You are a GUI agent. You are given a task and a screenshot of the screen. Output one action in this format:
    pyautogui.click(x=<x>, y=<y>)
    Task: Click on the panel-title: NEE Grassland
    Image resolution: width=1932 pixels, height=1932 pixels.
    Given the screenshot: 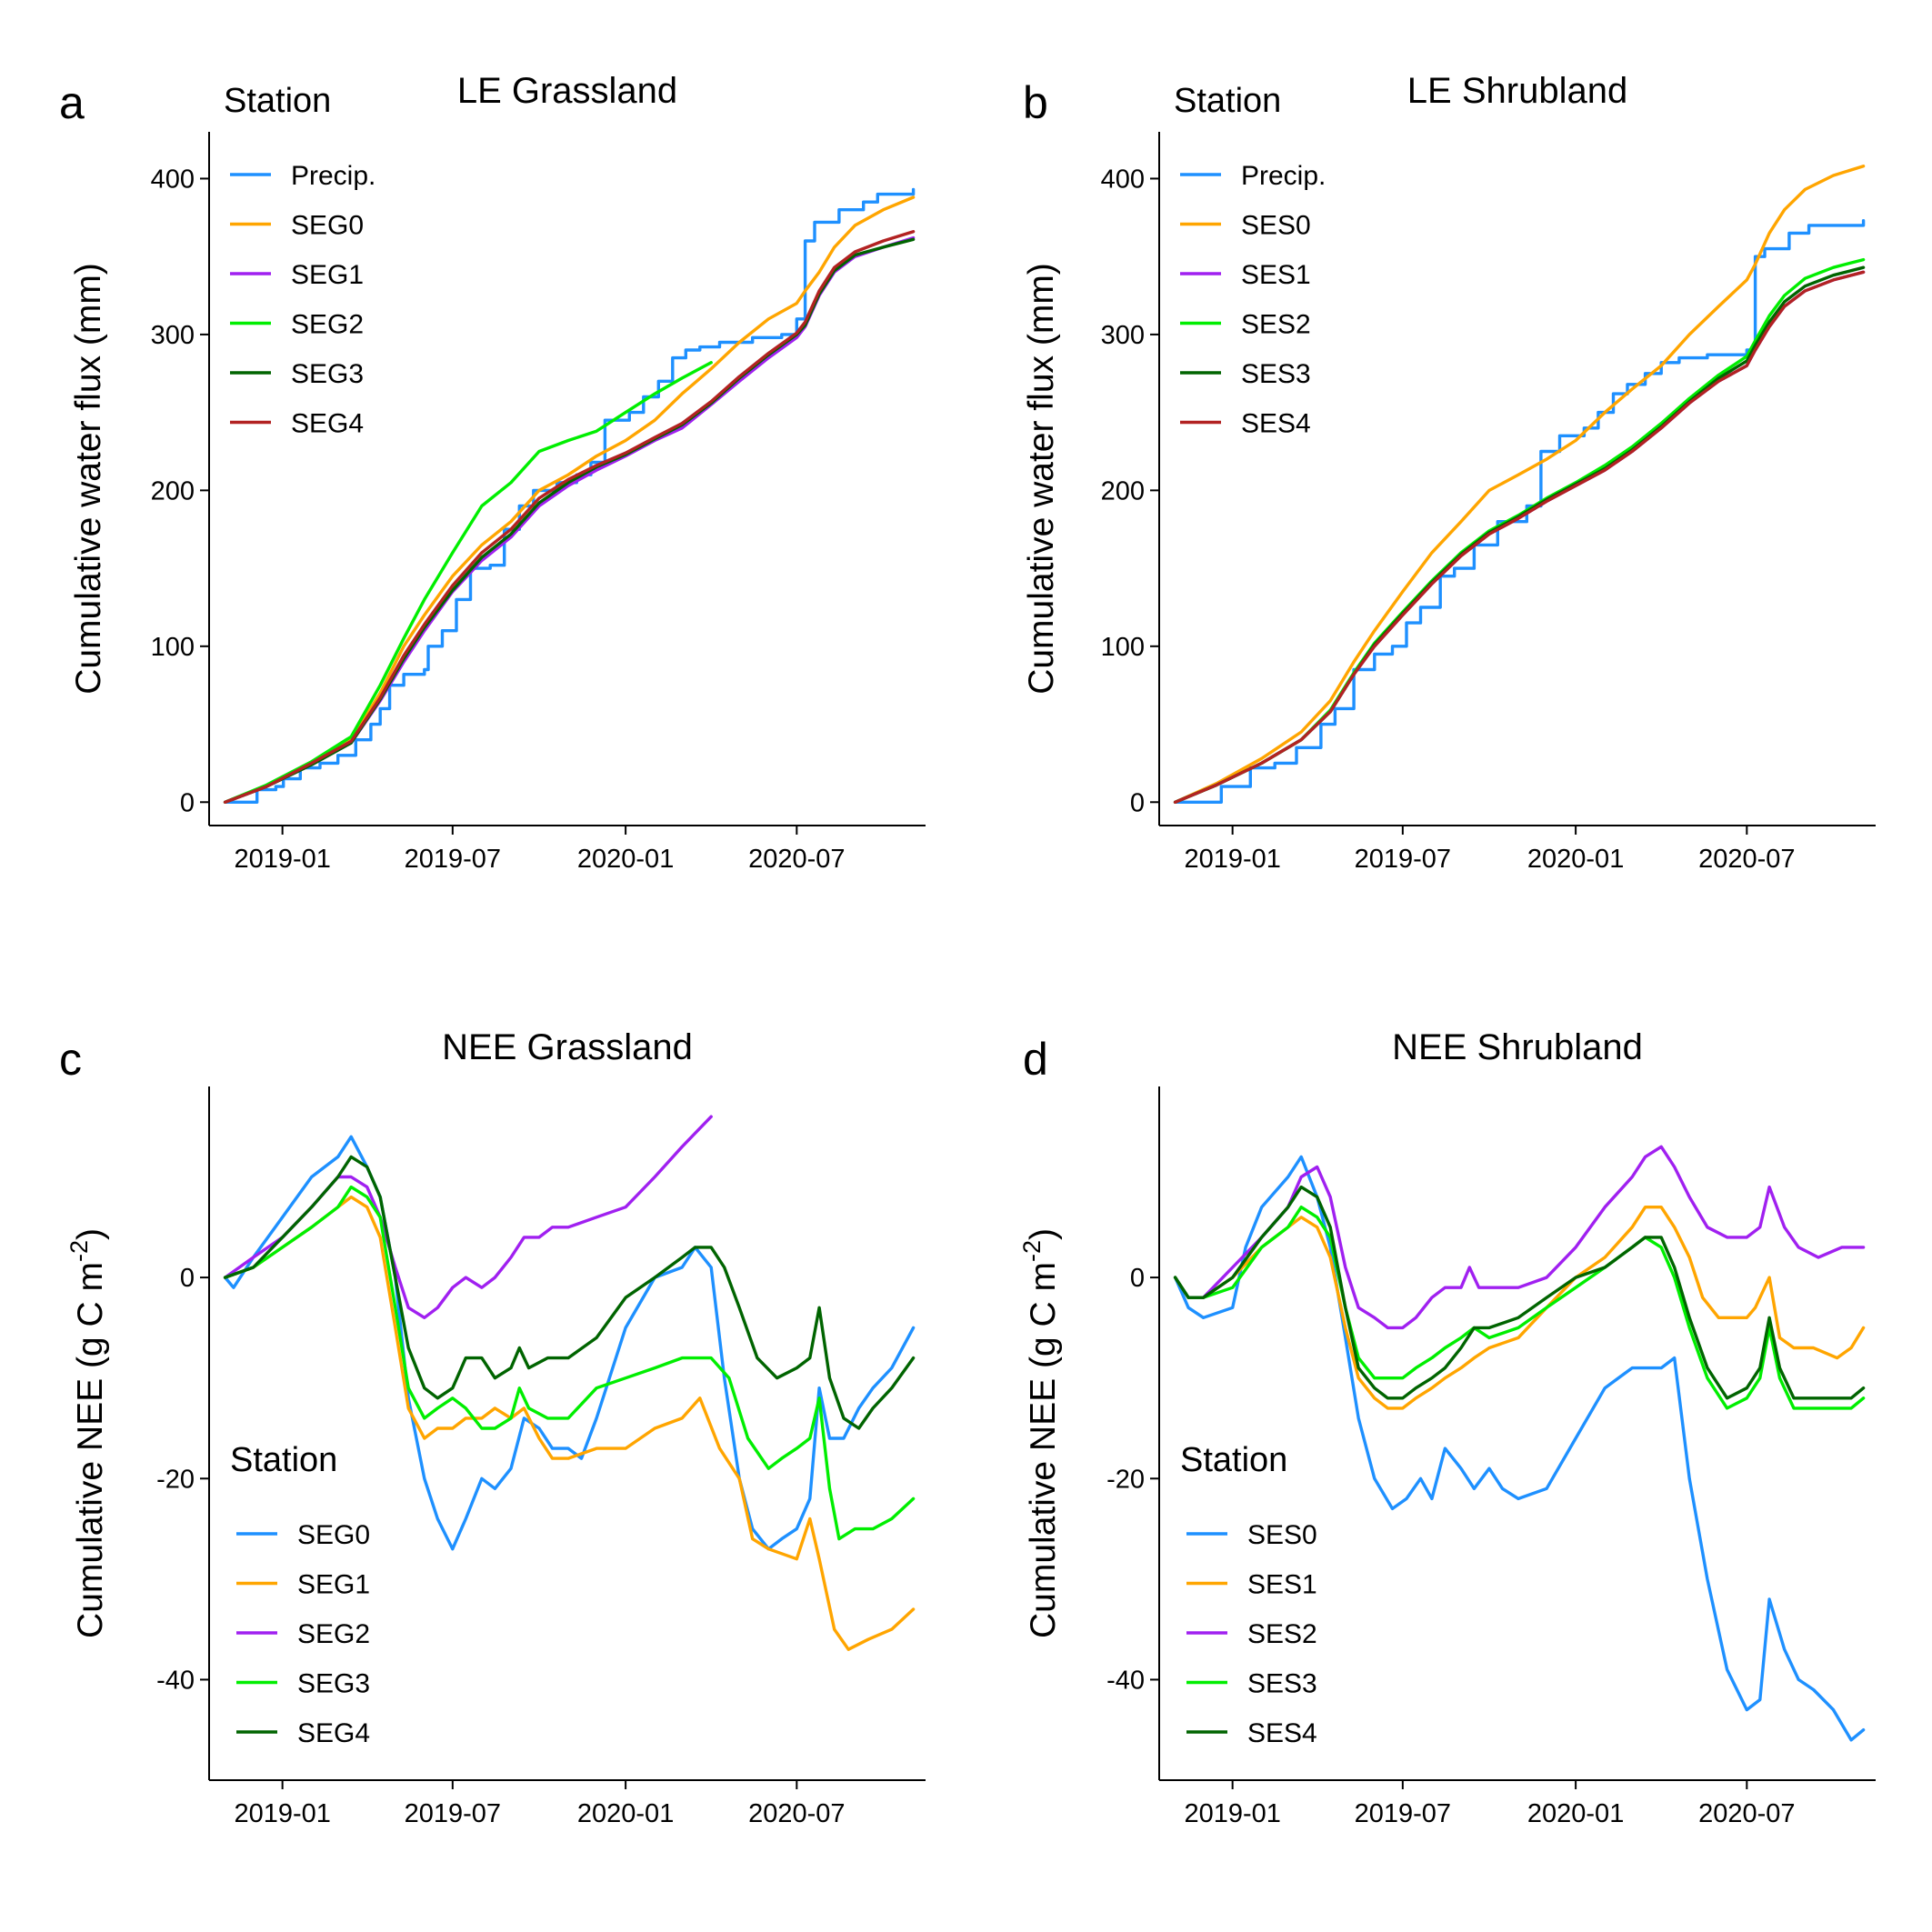 What is the action you would take?
    pyautogui.click(x=567, y=1047)
    